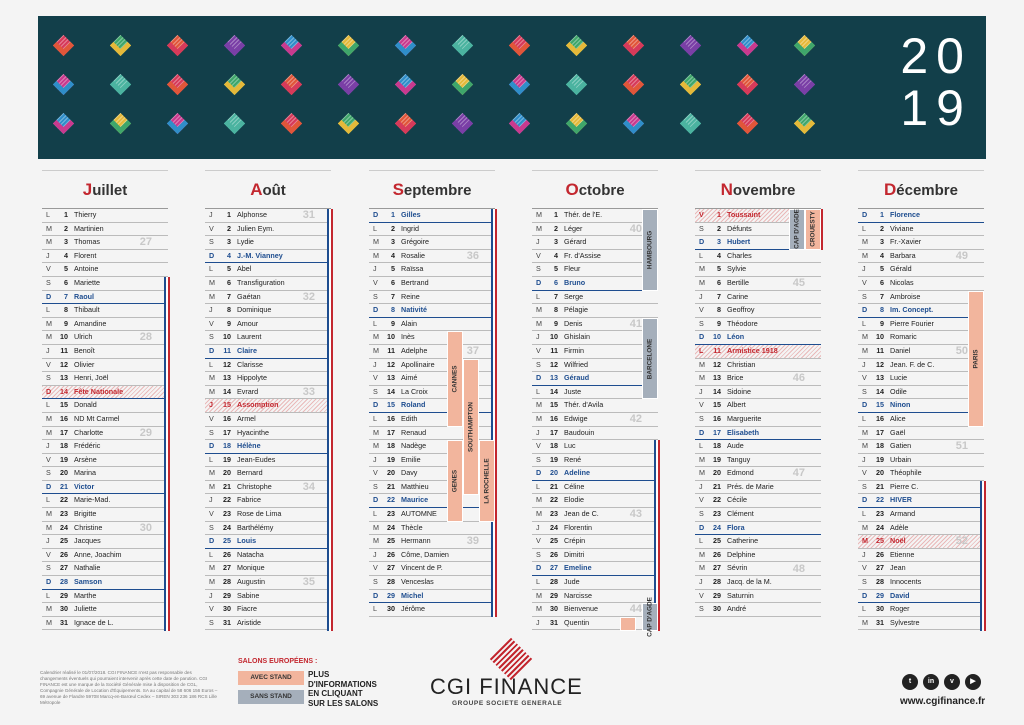 This screenshot has width=1024, height=725. What do you see at coordinates (882, 269) in the screenshot?
I see `day-number: 5` at bounding box center [882, 269].